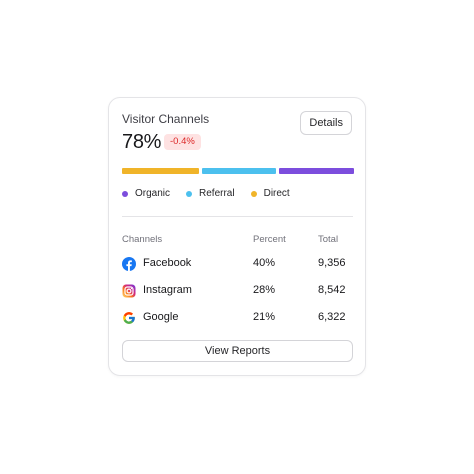 This screenshot has height=474, width=474. What do you see at coordinates (253, 193) in the screenshot?
I see `direct-dot` at bounding box center [253, 193].